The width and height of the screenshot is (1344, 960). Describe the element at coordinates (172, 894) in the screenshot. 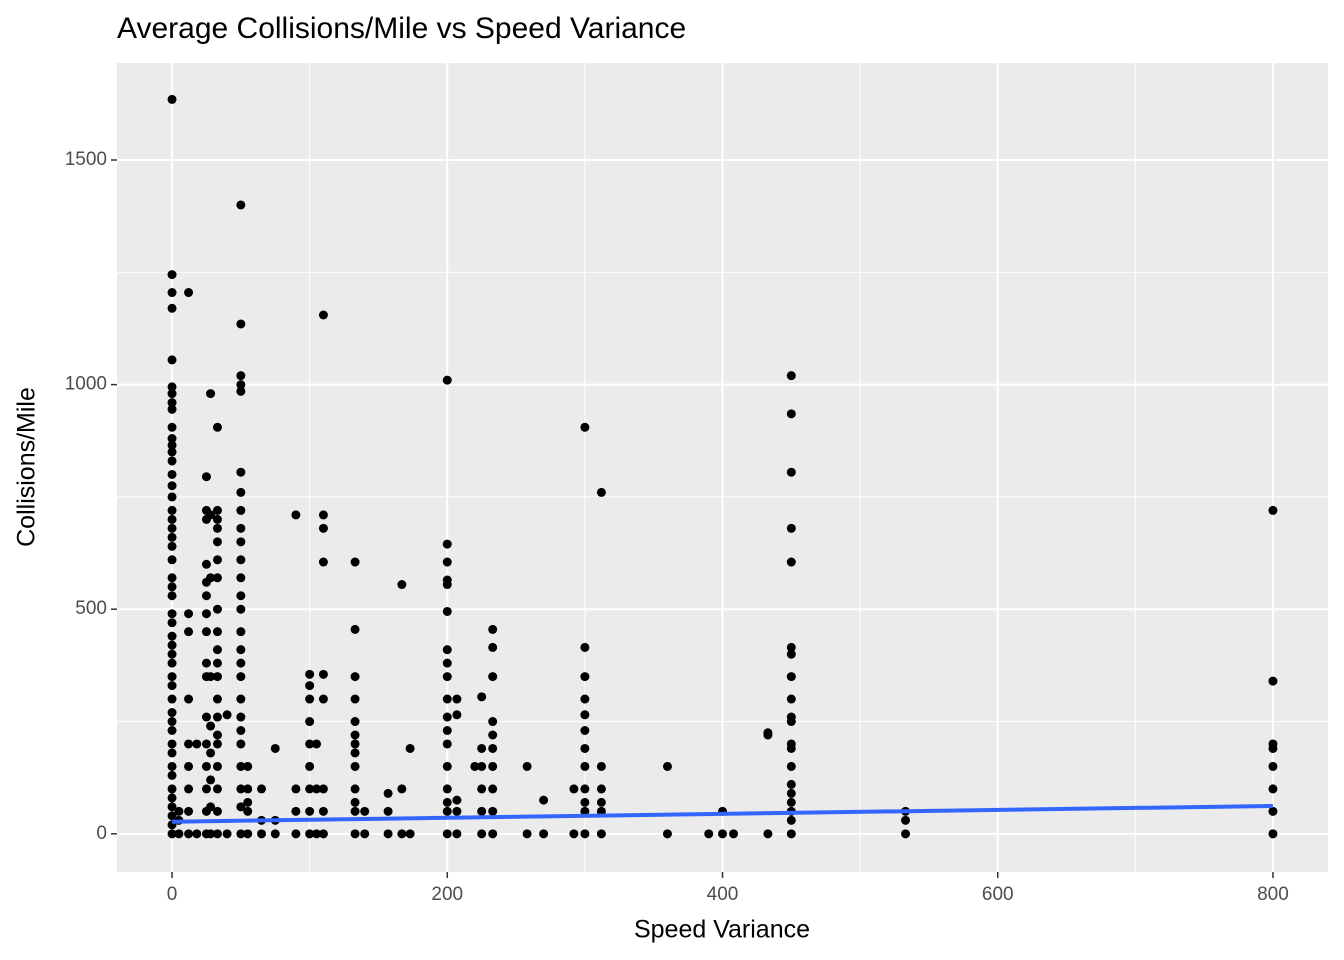

I see `x-tick-label: 0` at that location.